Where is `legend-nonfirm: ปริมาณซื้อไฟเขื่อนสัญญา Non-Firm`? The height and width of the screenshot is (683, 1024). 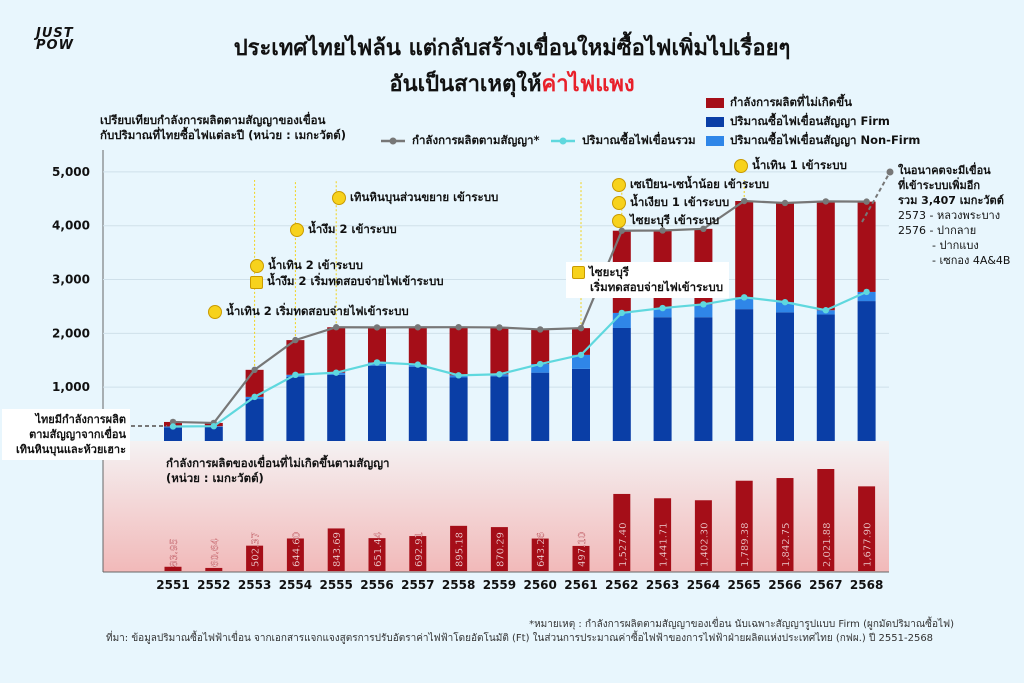 legend-nonfirm: ปริมาณซื้อไฟเขื่อนสัญญา Non-Firm is located at coordinates (813, 141).